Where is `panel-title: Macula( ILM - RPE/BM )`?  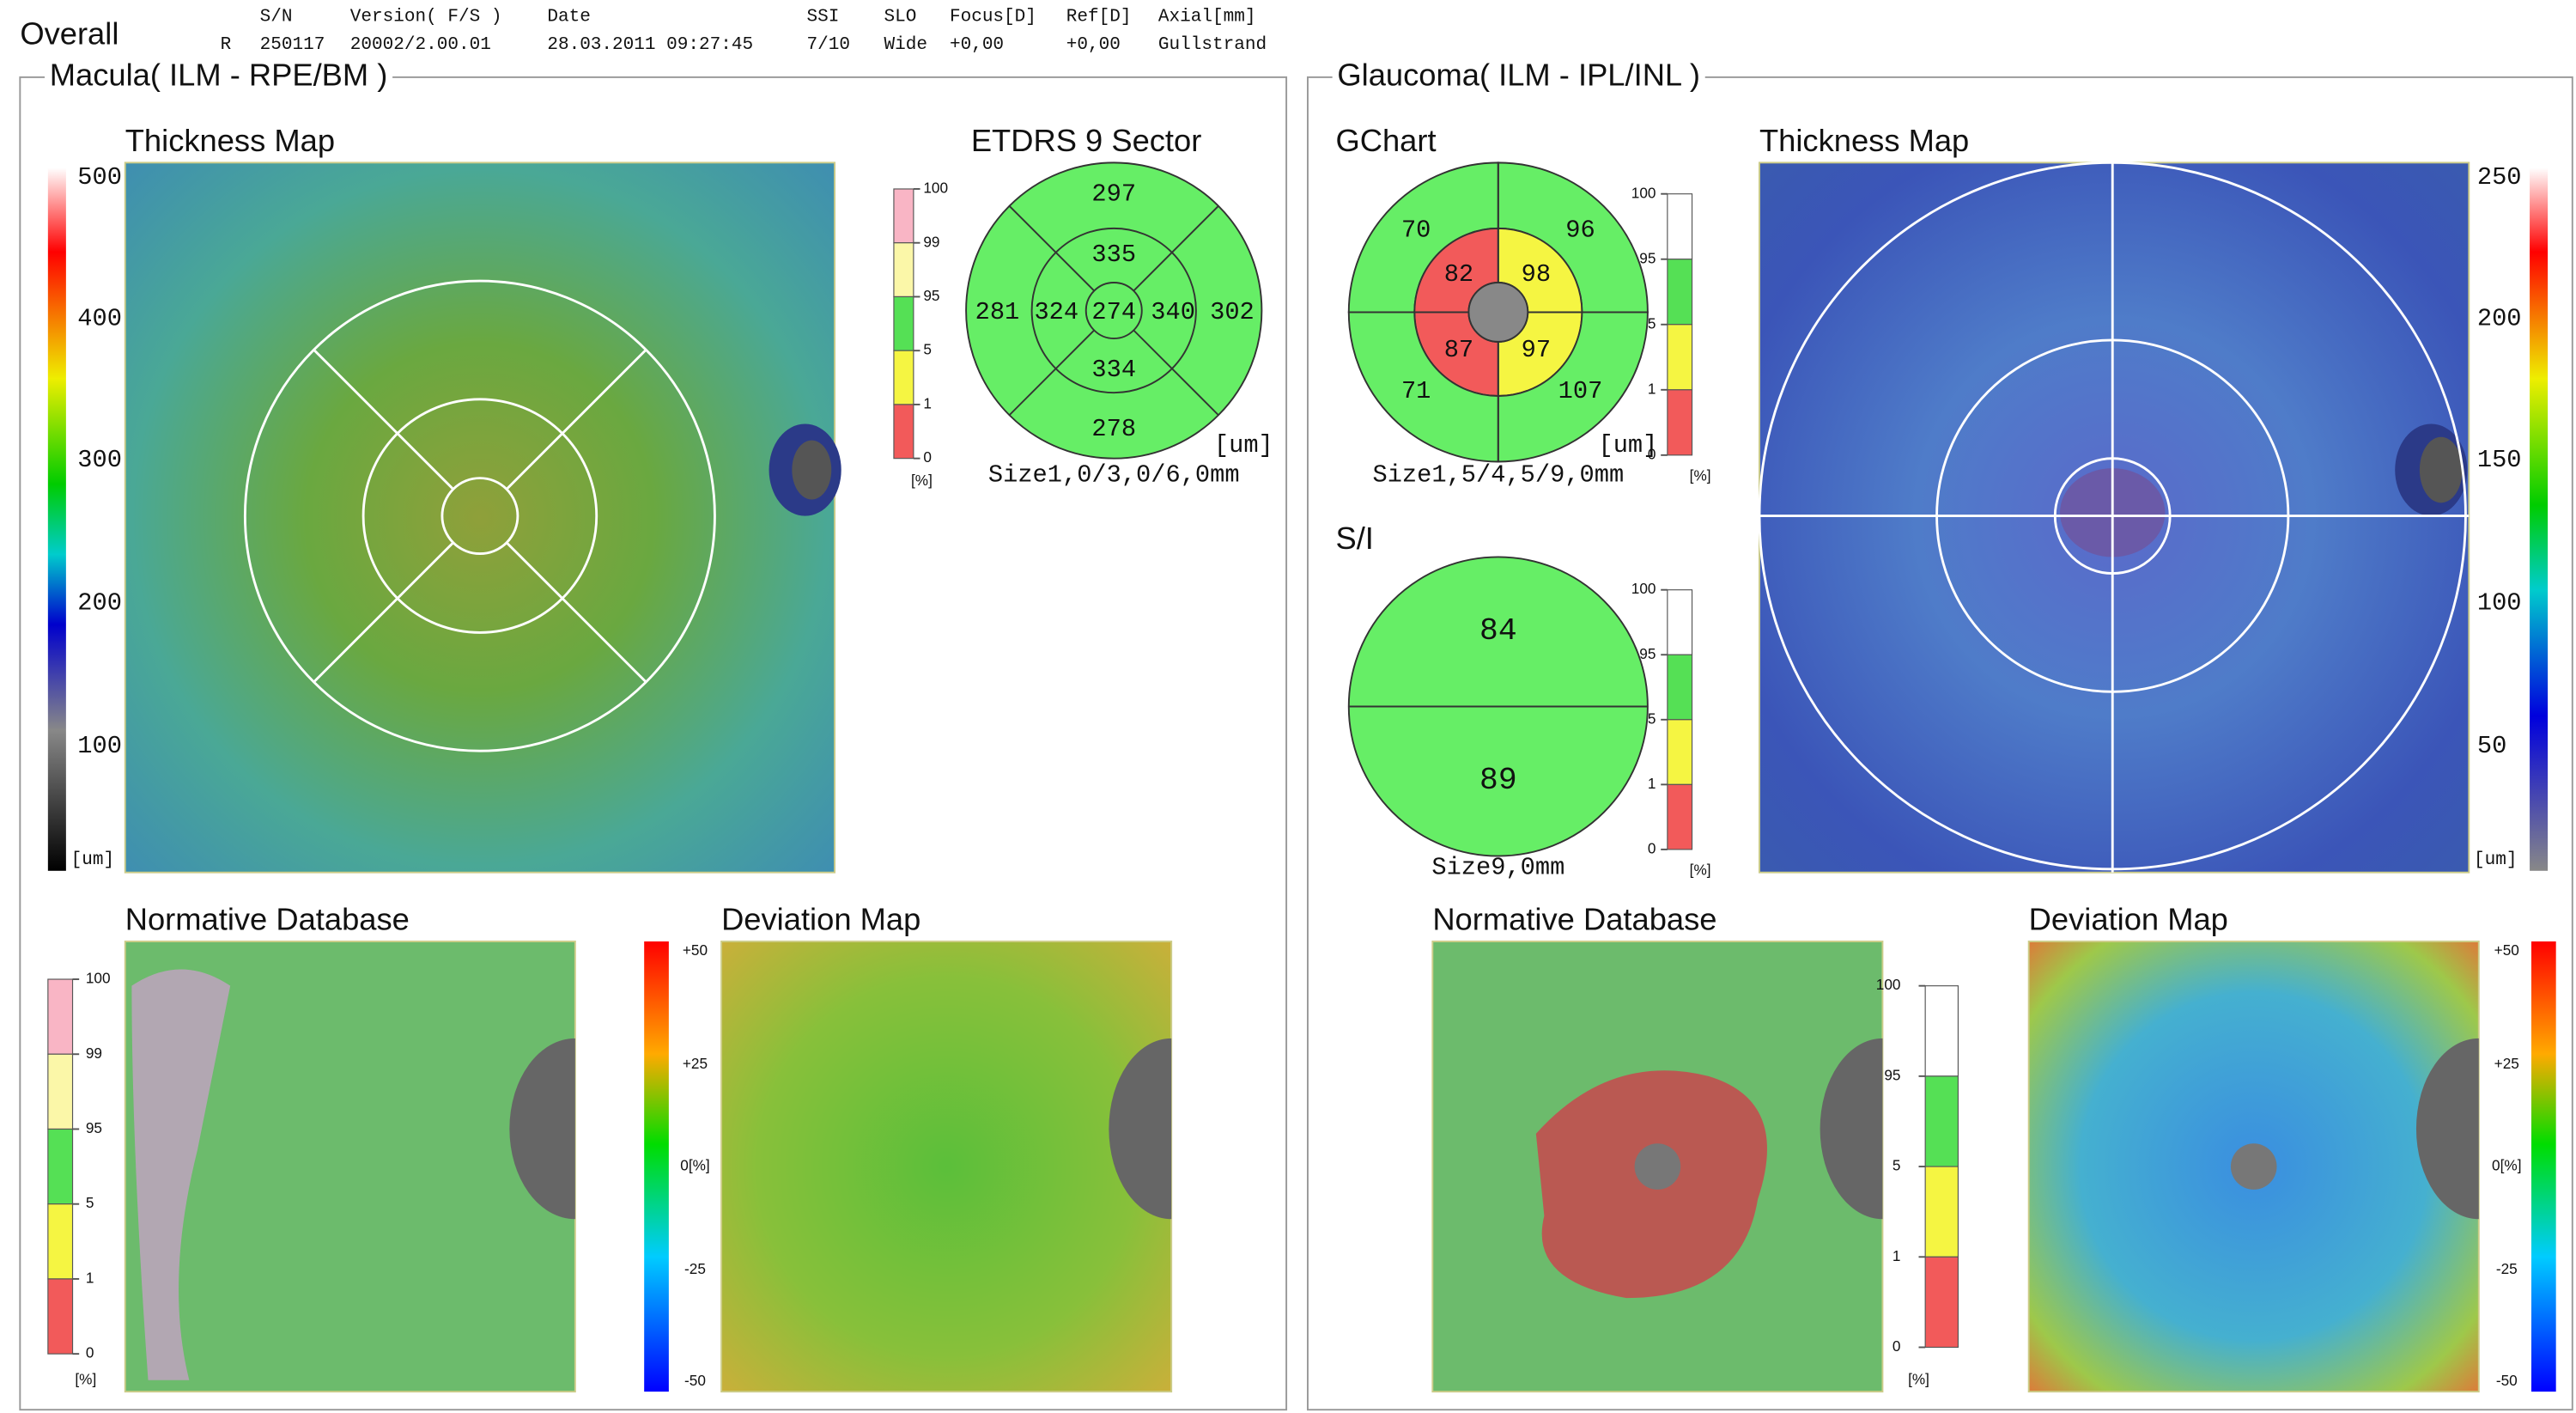
panel-title: Macula( ILM - RPE/BM ) is located at coordinates (219, 74).